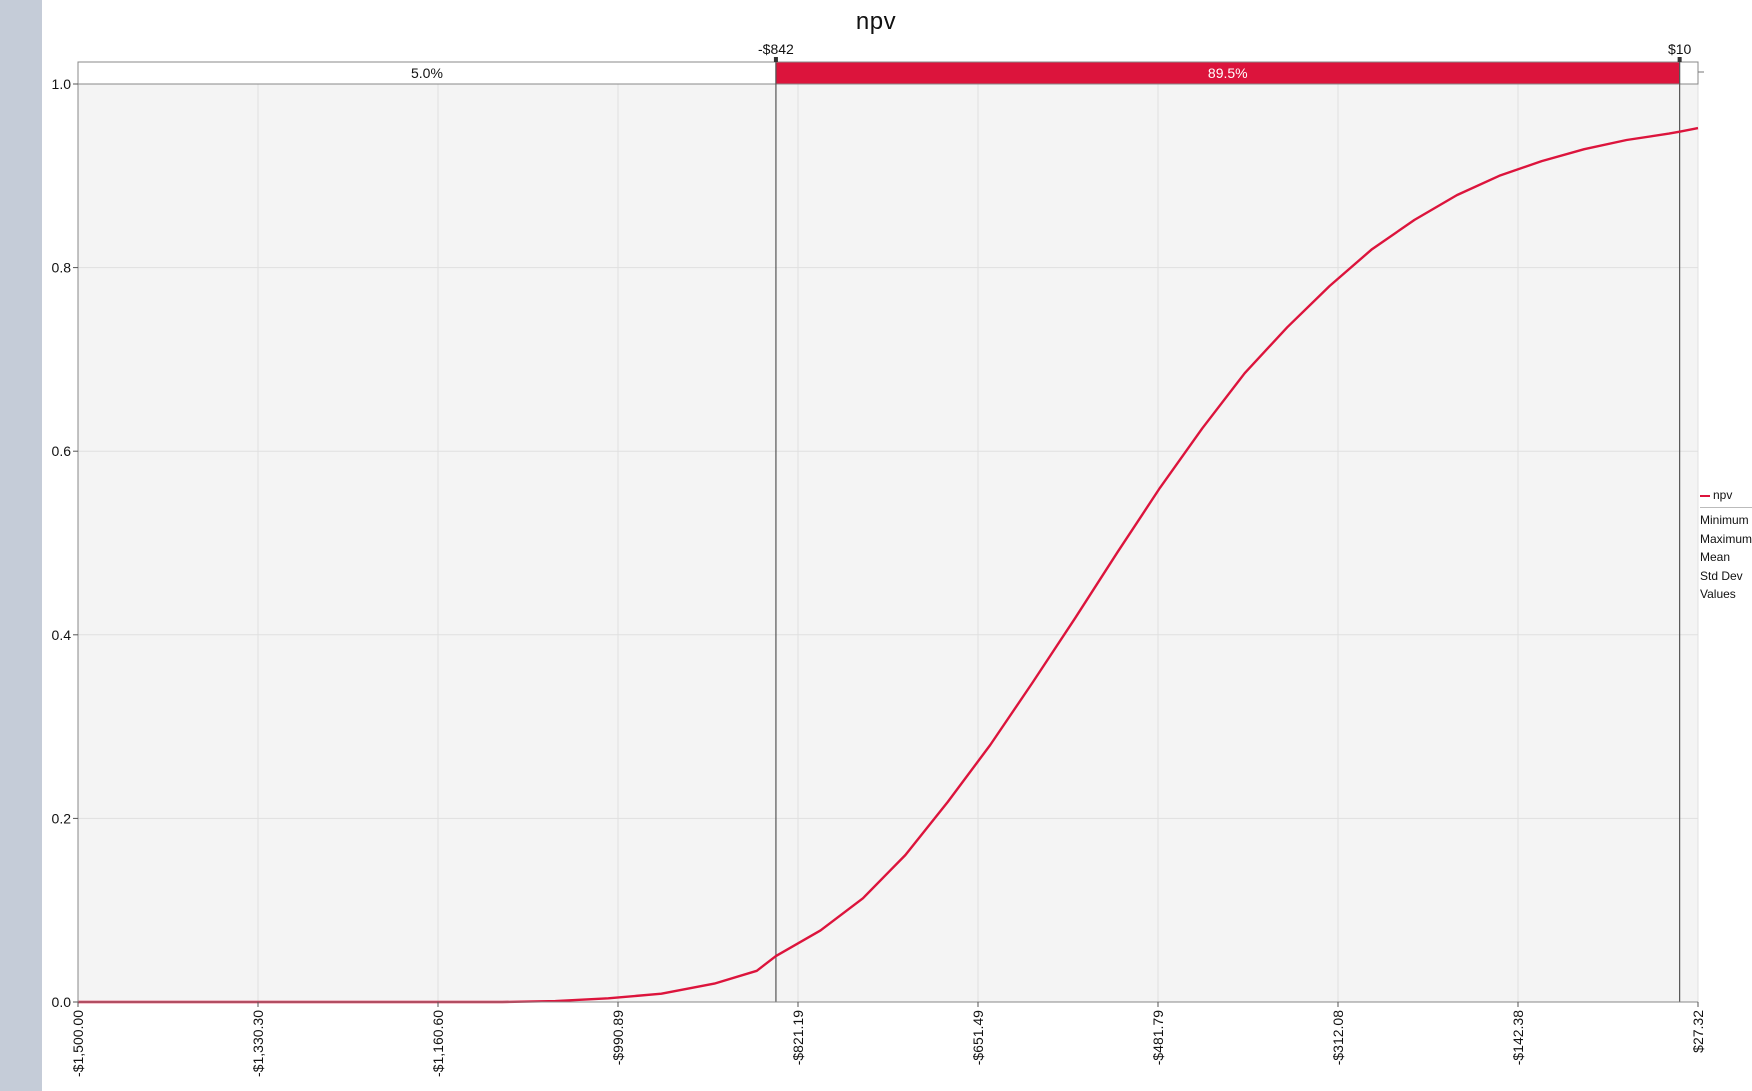  I want to click on legend-stat-minimum: Minimum, so click(1724, 520).